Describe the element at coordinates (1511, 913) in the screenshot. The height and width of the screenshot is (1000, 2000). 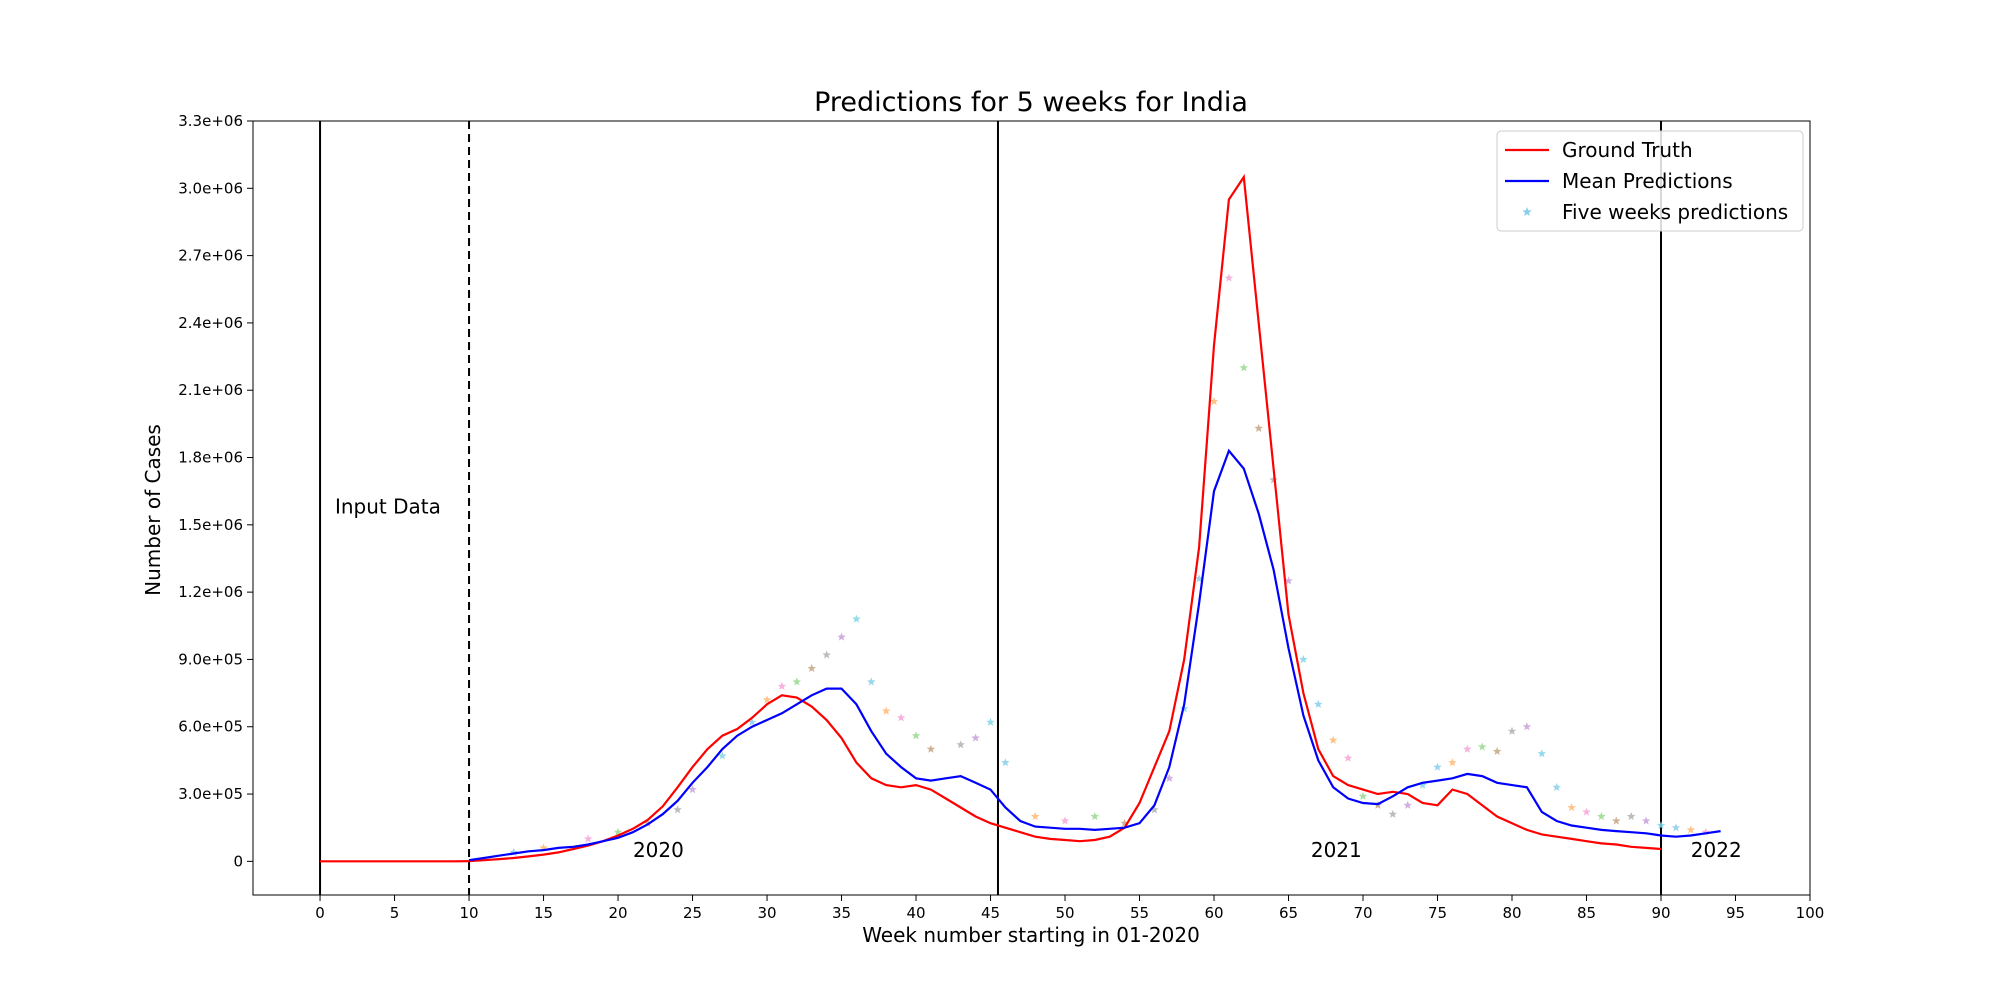
I see `x-tick-label: 80` at that location.